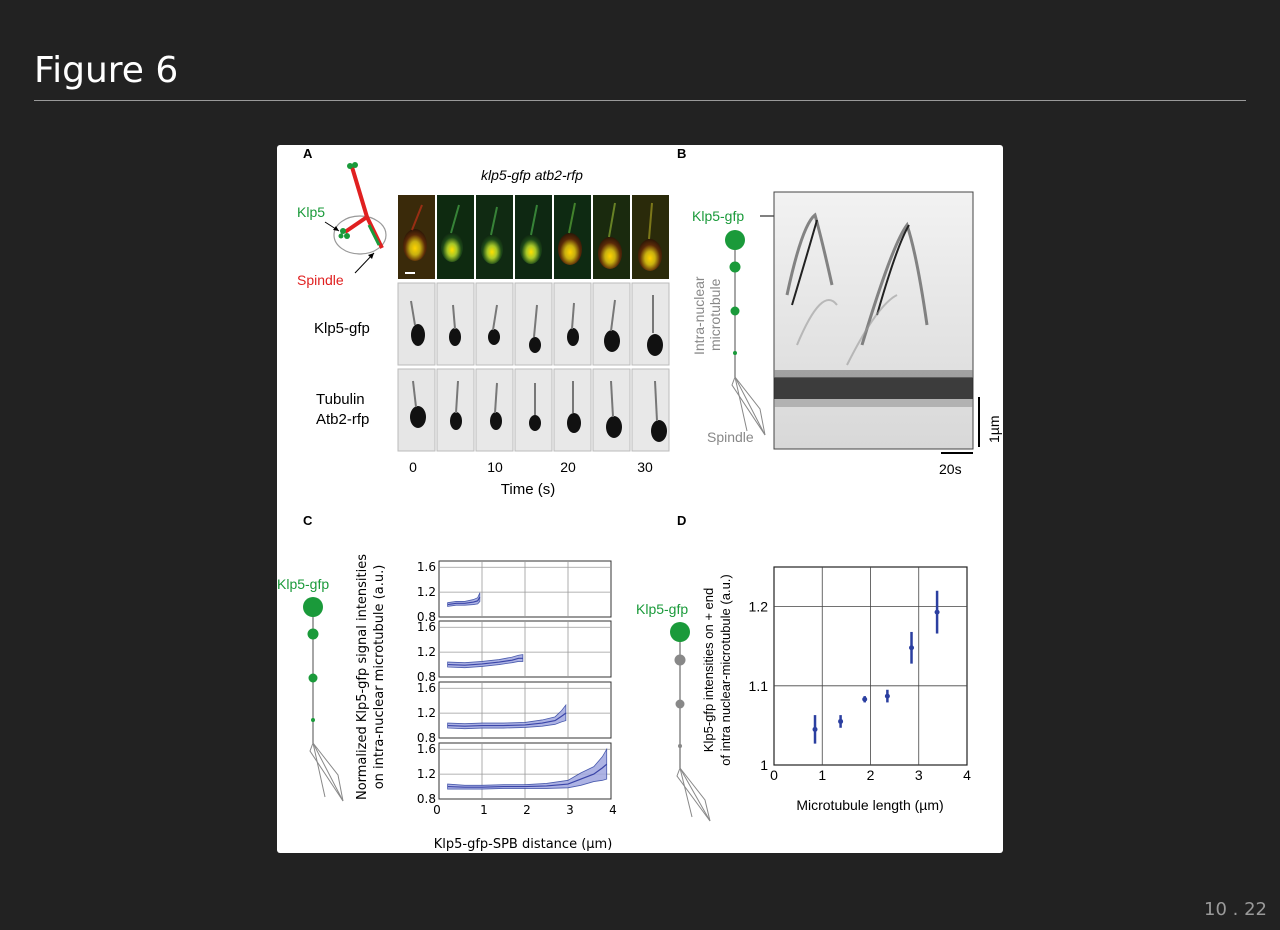 The width and height of the screenshot is (1280, 930). What do you see at coordinates (533, 410) in the screenshot?
I see `panel-a-tubulin-row` at bounding box center [533, 410].